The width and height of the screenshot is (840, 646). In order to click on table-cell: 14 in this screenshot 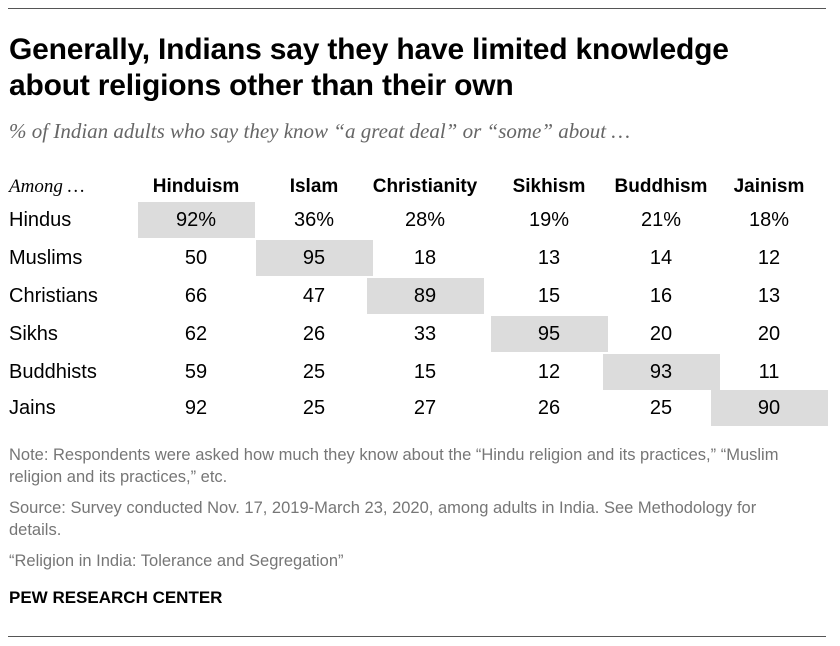, I will do `click(661, 258)`.